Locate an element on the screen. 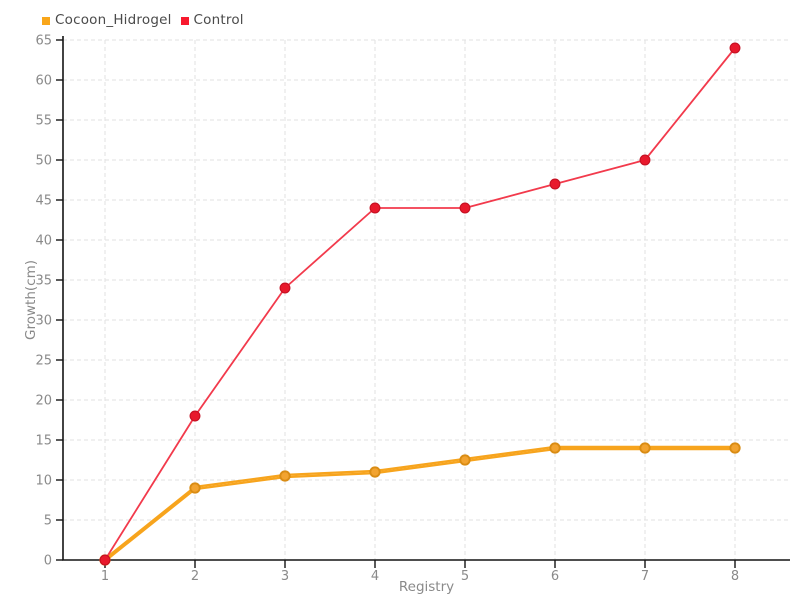 The image size is (800, 600). y-tick-label: 20 is located at coordinates (43, 401).